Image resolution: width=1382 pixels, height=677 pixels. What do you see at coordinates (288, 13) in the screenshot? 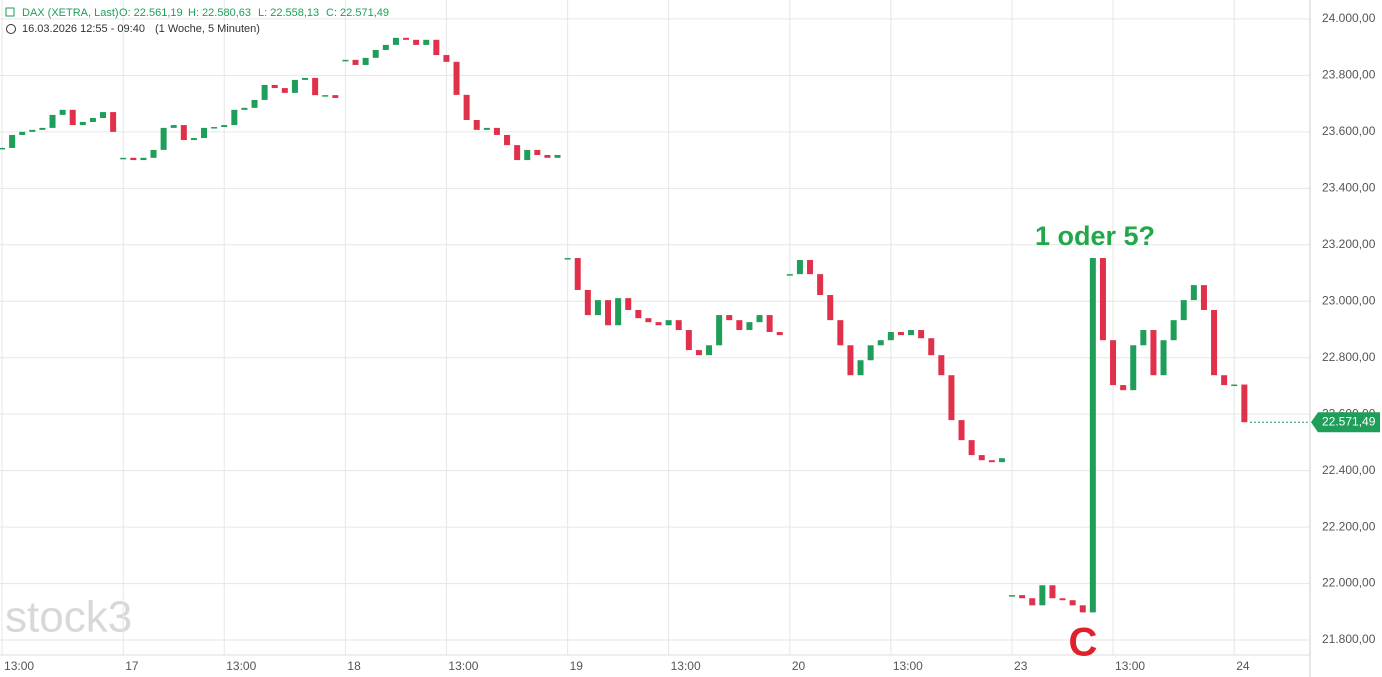
I see `low: L: 22.558,13` at bounding box center [288, 13].